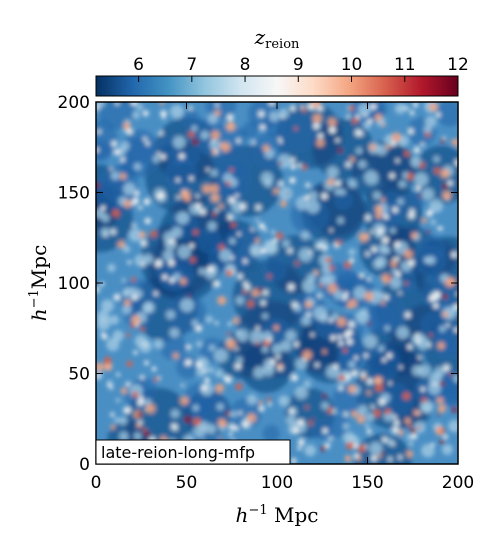  What do you see at coordinates (187, 483) in the screenshot?
I see `x-tick-label: 50` at bounding box center [187, 483].